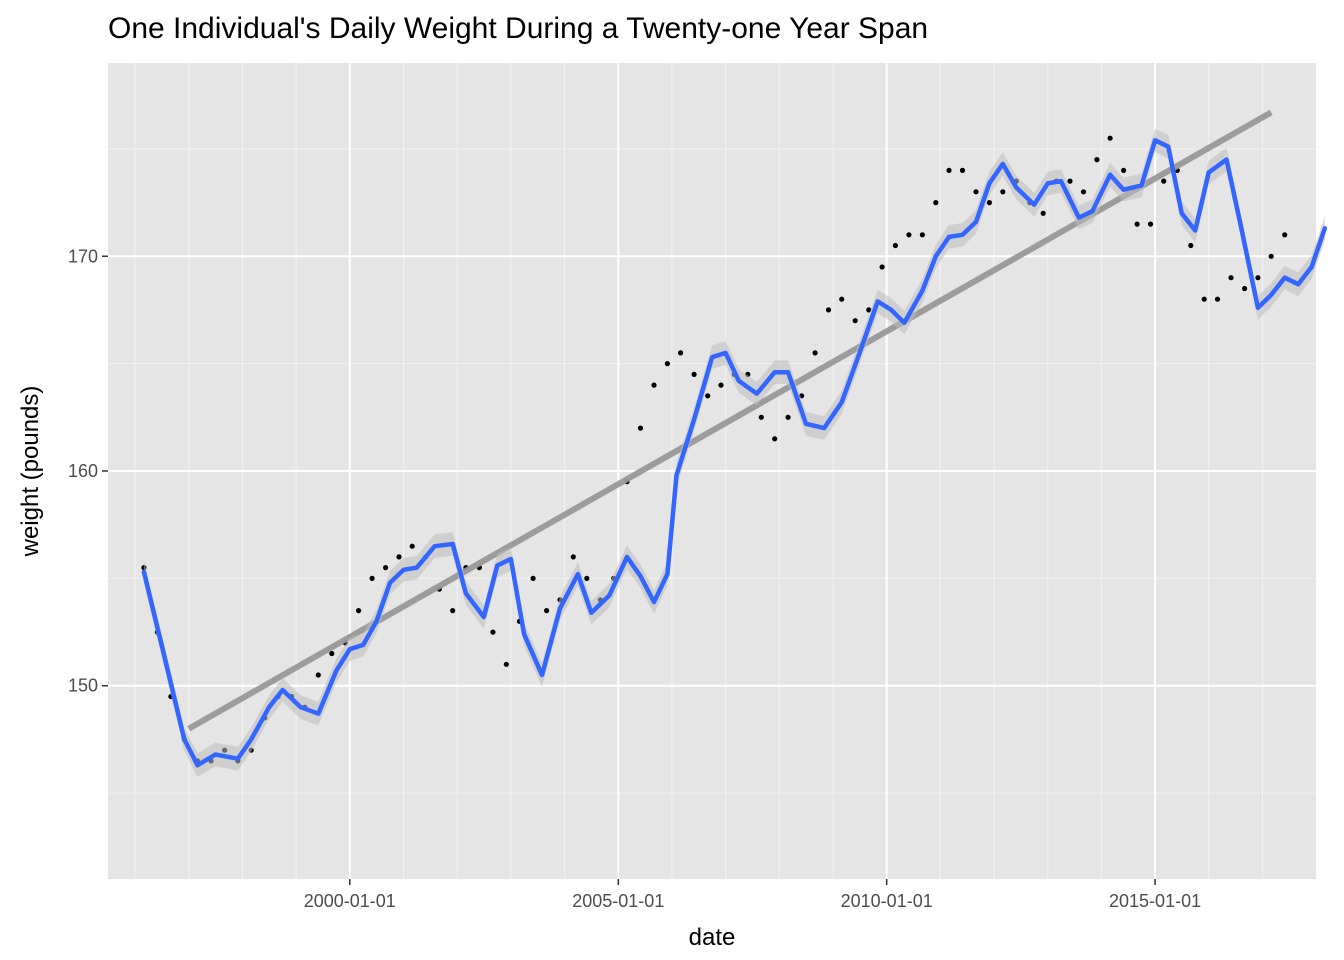 The width and height of the screenshot is (1344, 960). Describe the element at coordinates (83, 256) in the screenshot. I see `y-tick-label: 170` at that location.